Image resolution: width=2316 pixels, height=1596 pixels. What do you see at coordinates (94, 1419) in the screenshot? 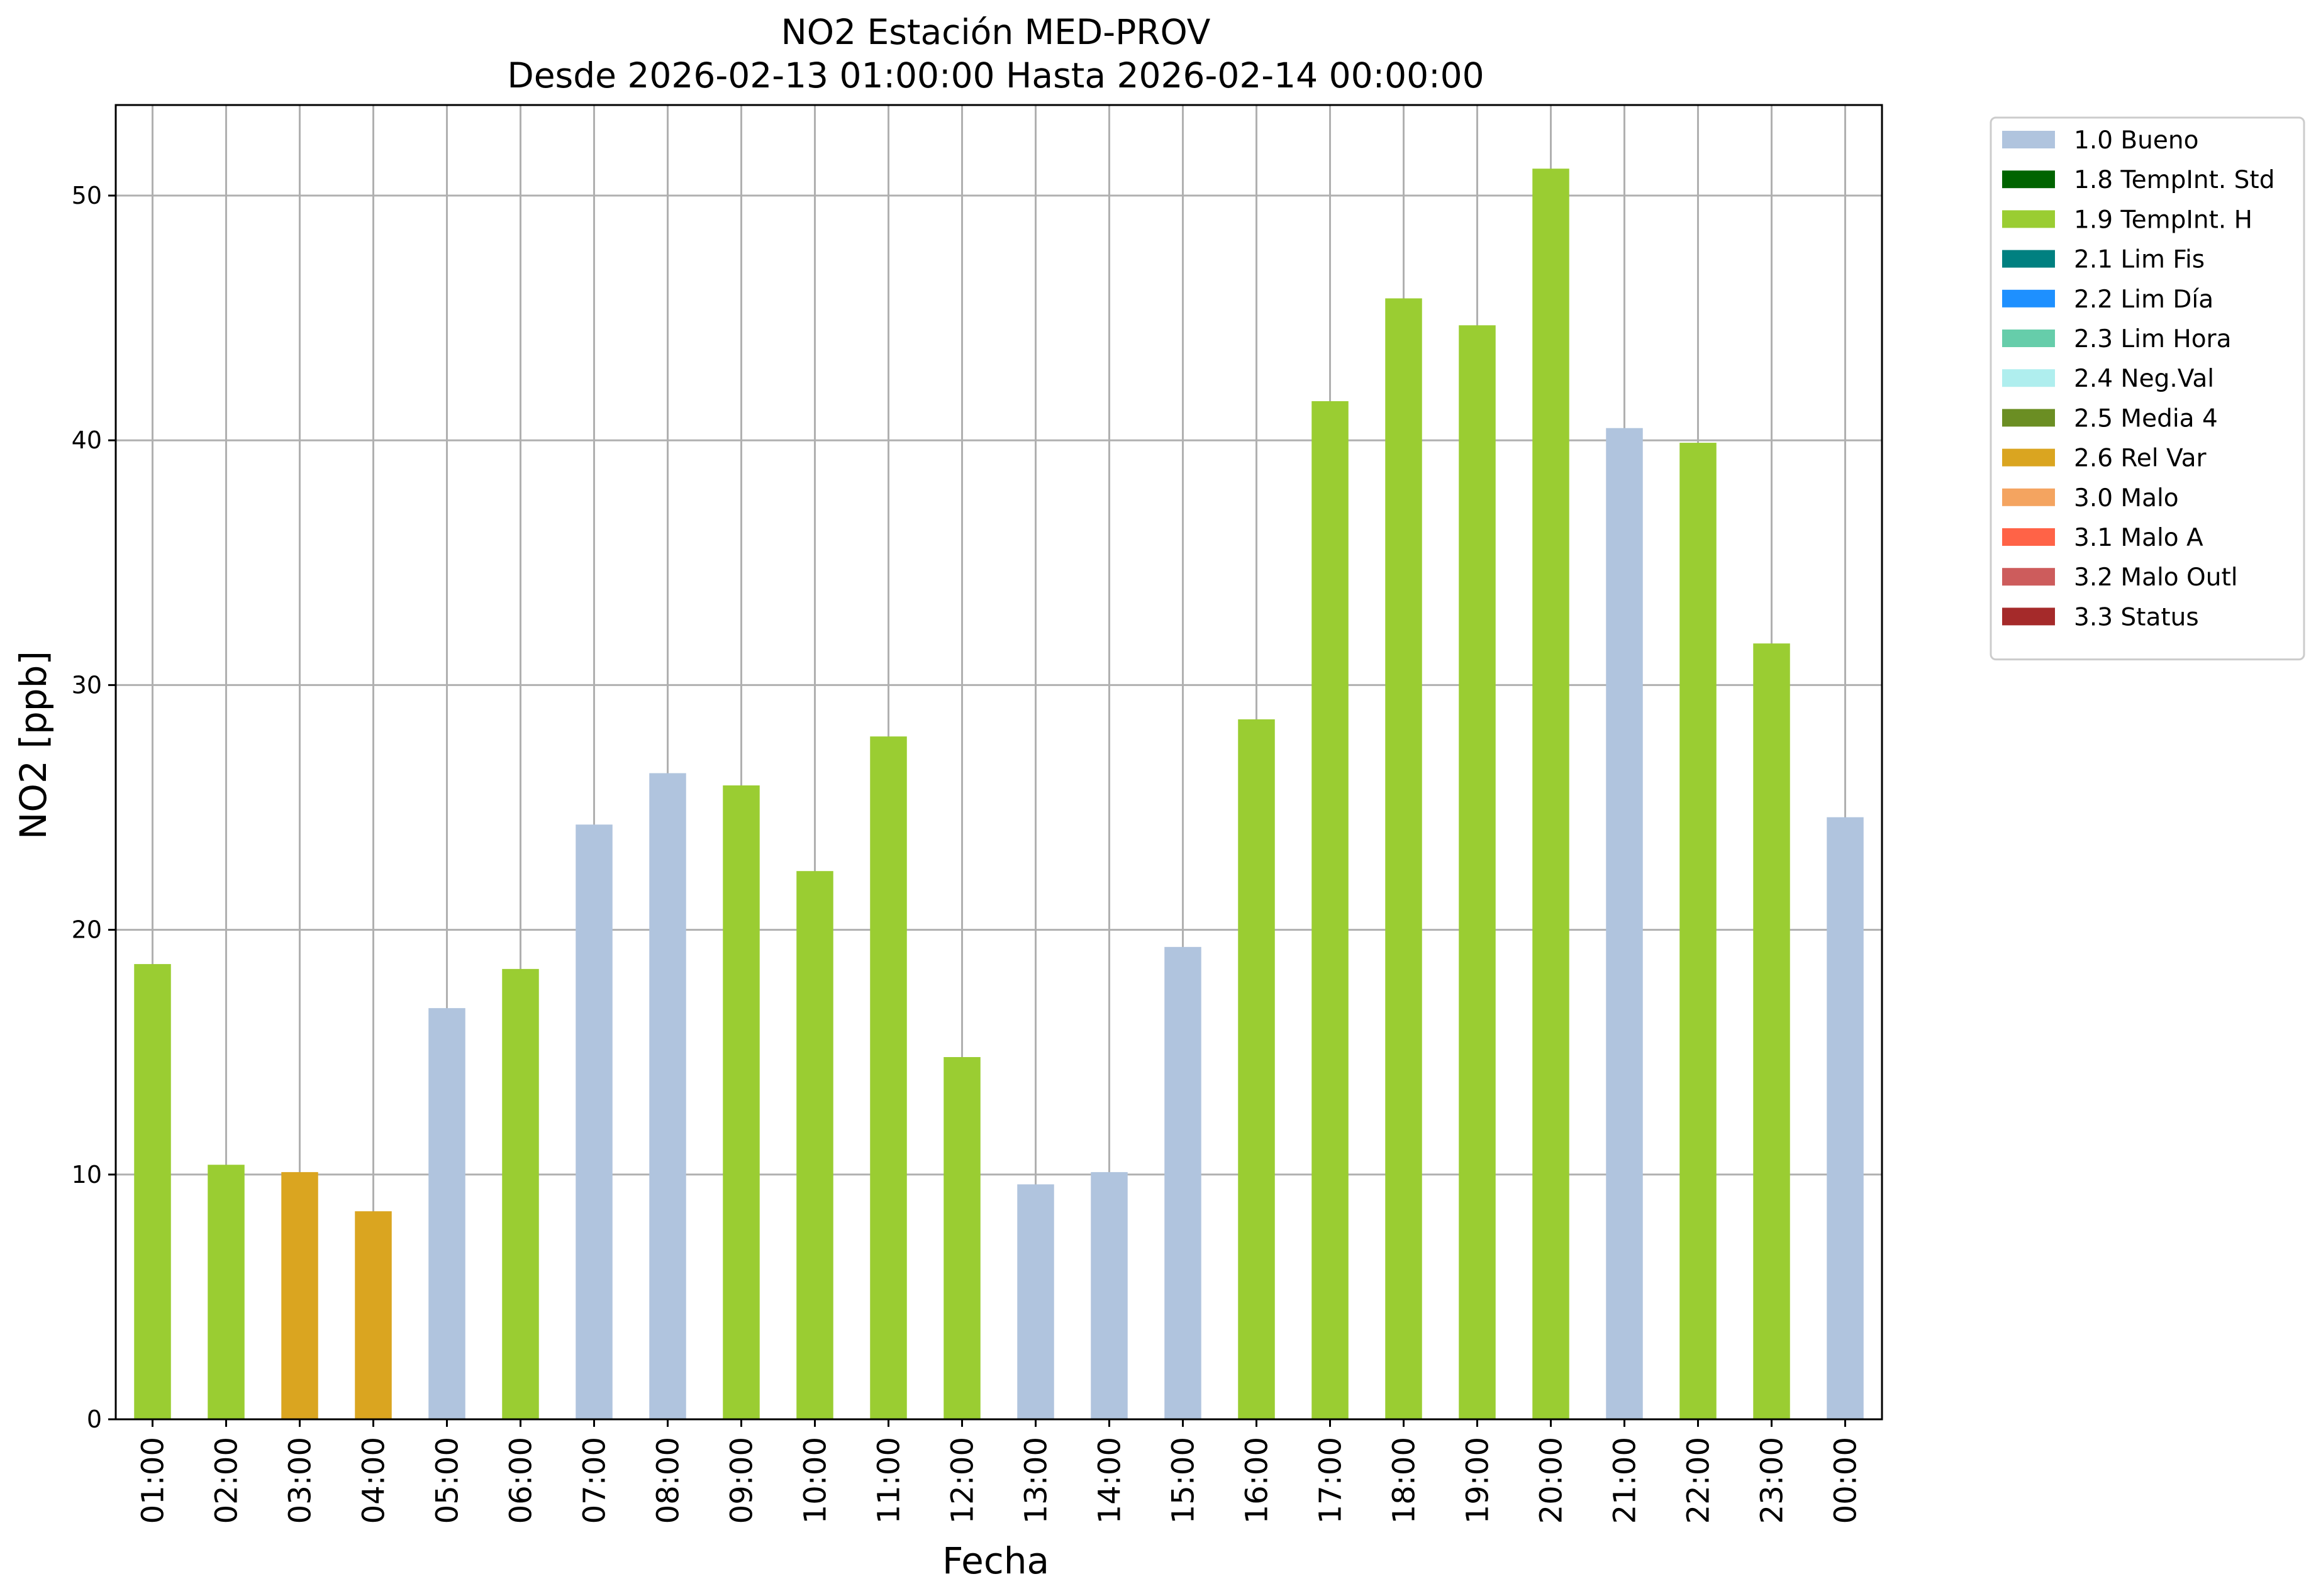
I see `y-tick-label: 0` at bounding box center [94, 1419].